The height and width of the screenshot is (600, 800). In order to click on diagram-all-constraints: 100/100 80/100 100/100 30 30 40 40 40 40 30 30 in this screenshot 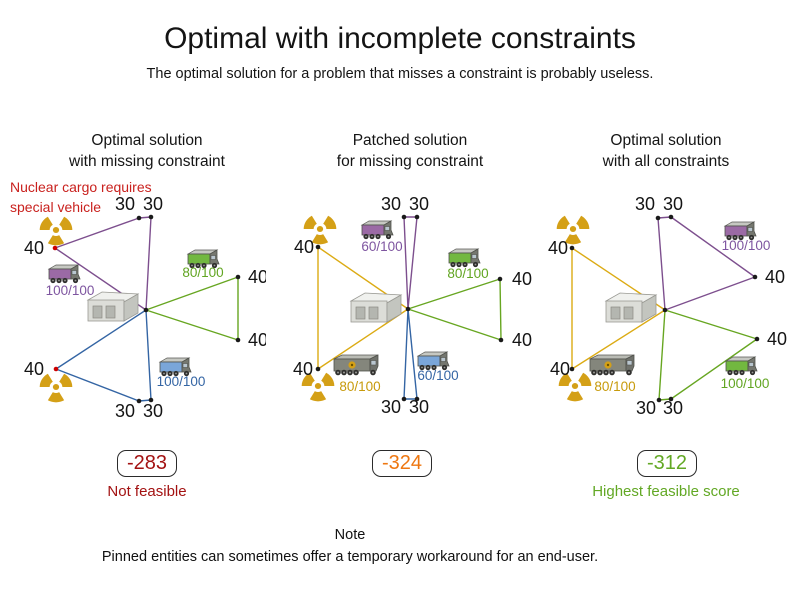, I will do `click(667, 306)`.